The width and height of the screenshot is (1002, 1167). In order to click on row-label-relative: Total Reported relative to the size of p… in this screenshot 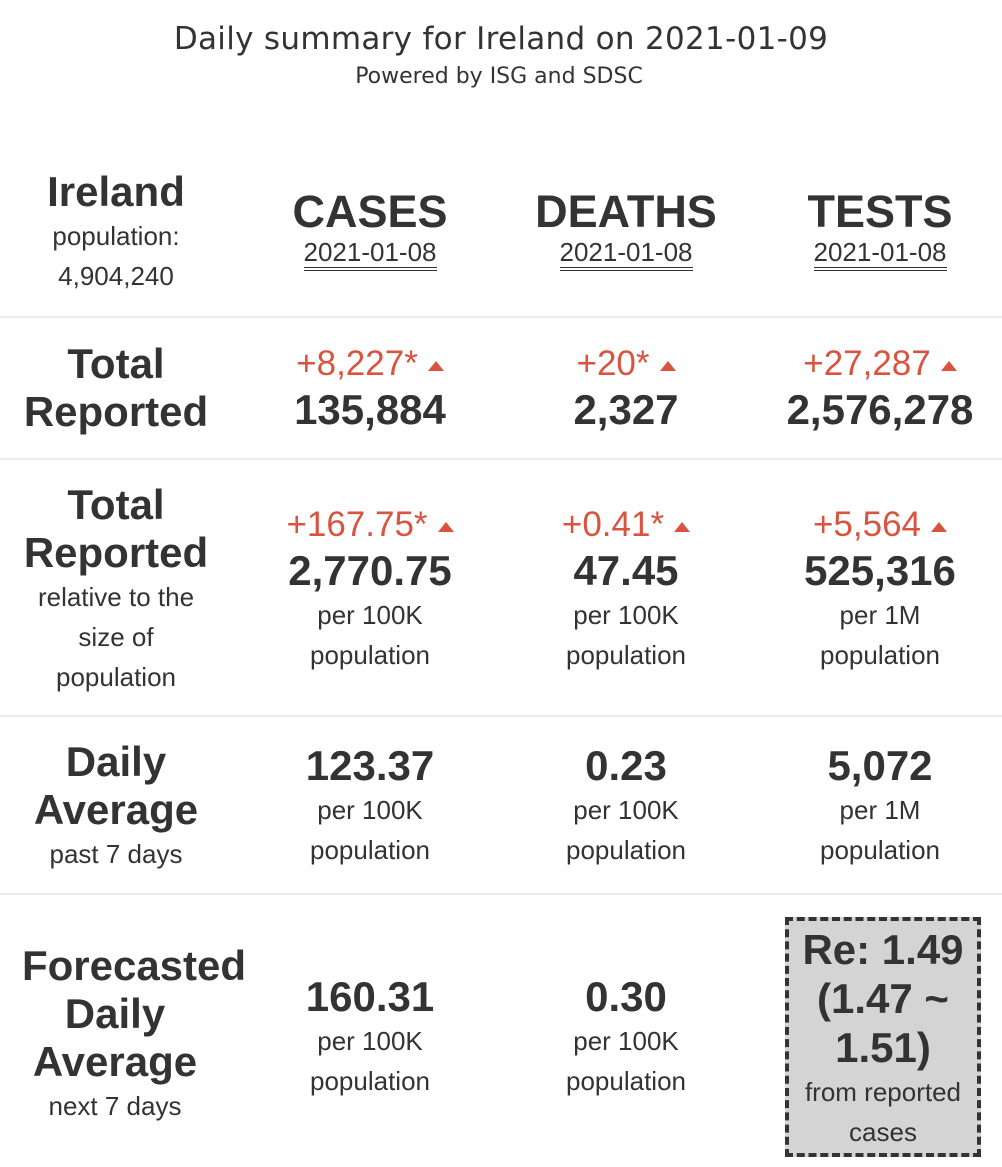, I will do `click(116, 589)`.